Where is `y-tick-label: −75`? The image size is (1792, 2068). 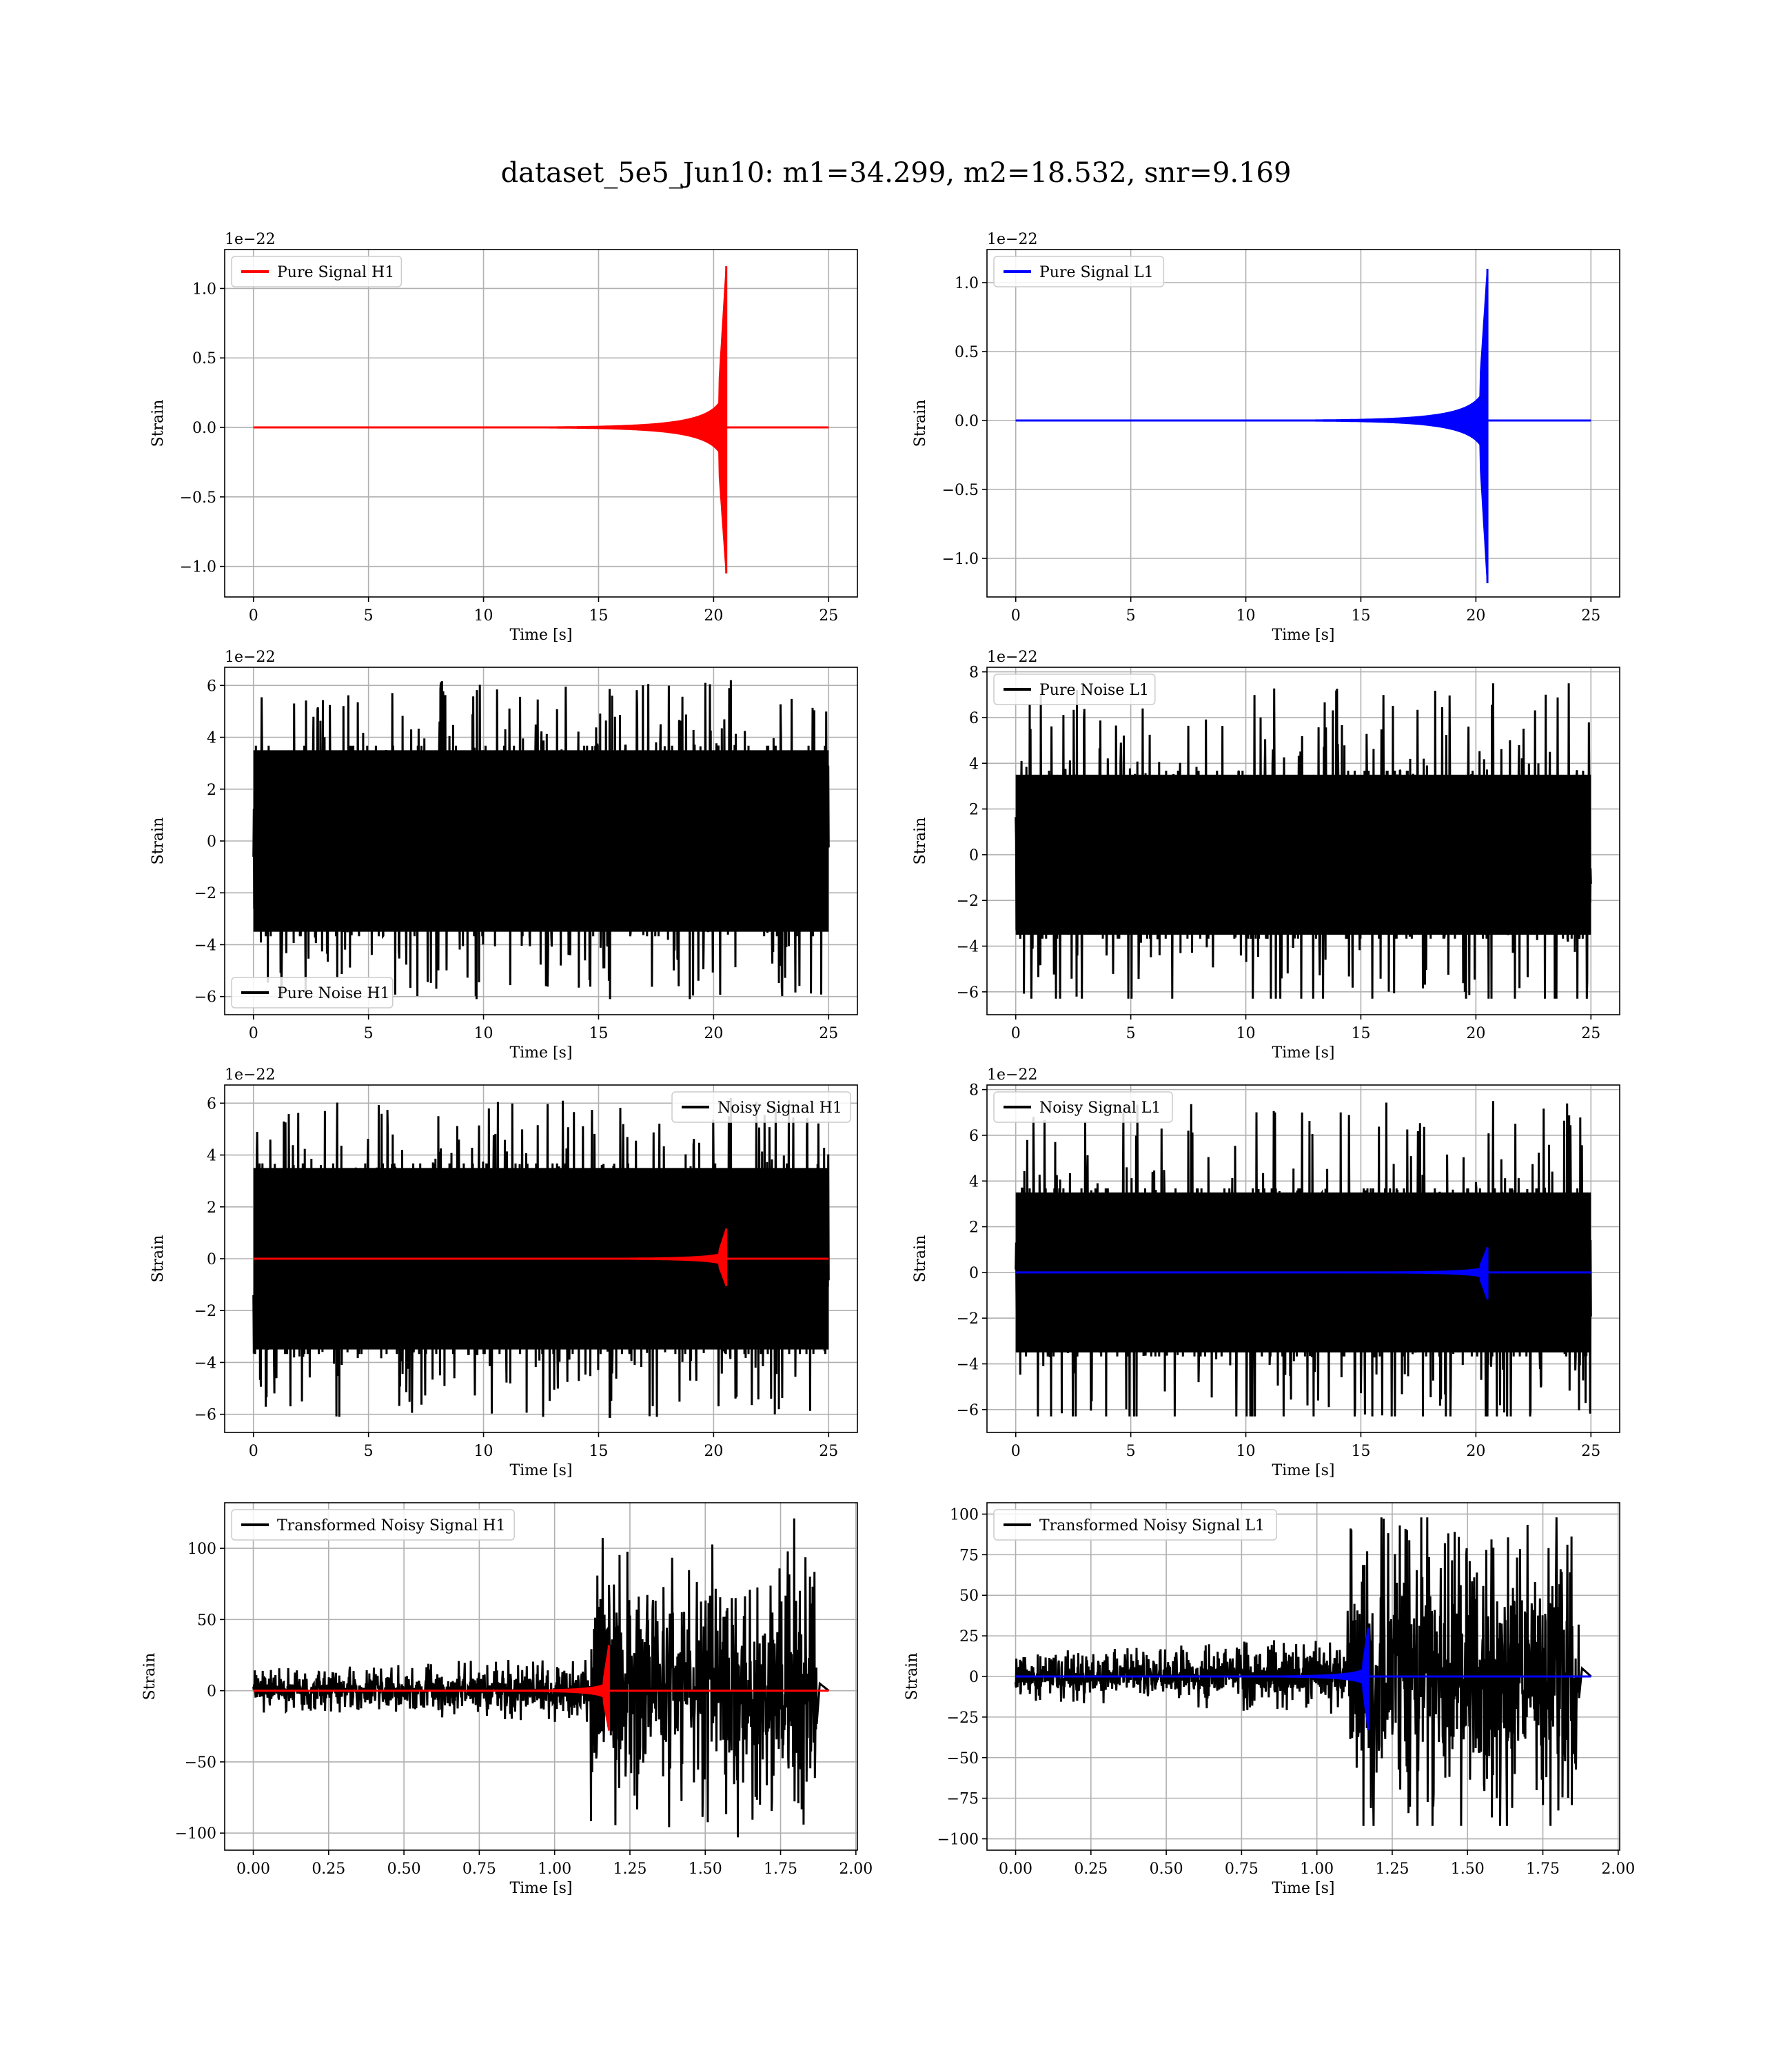
y-tick-label: −75 is located at coordinates (963, 1799).